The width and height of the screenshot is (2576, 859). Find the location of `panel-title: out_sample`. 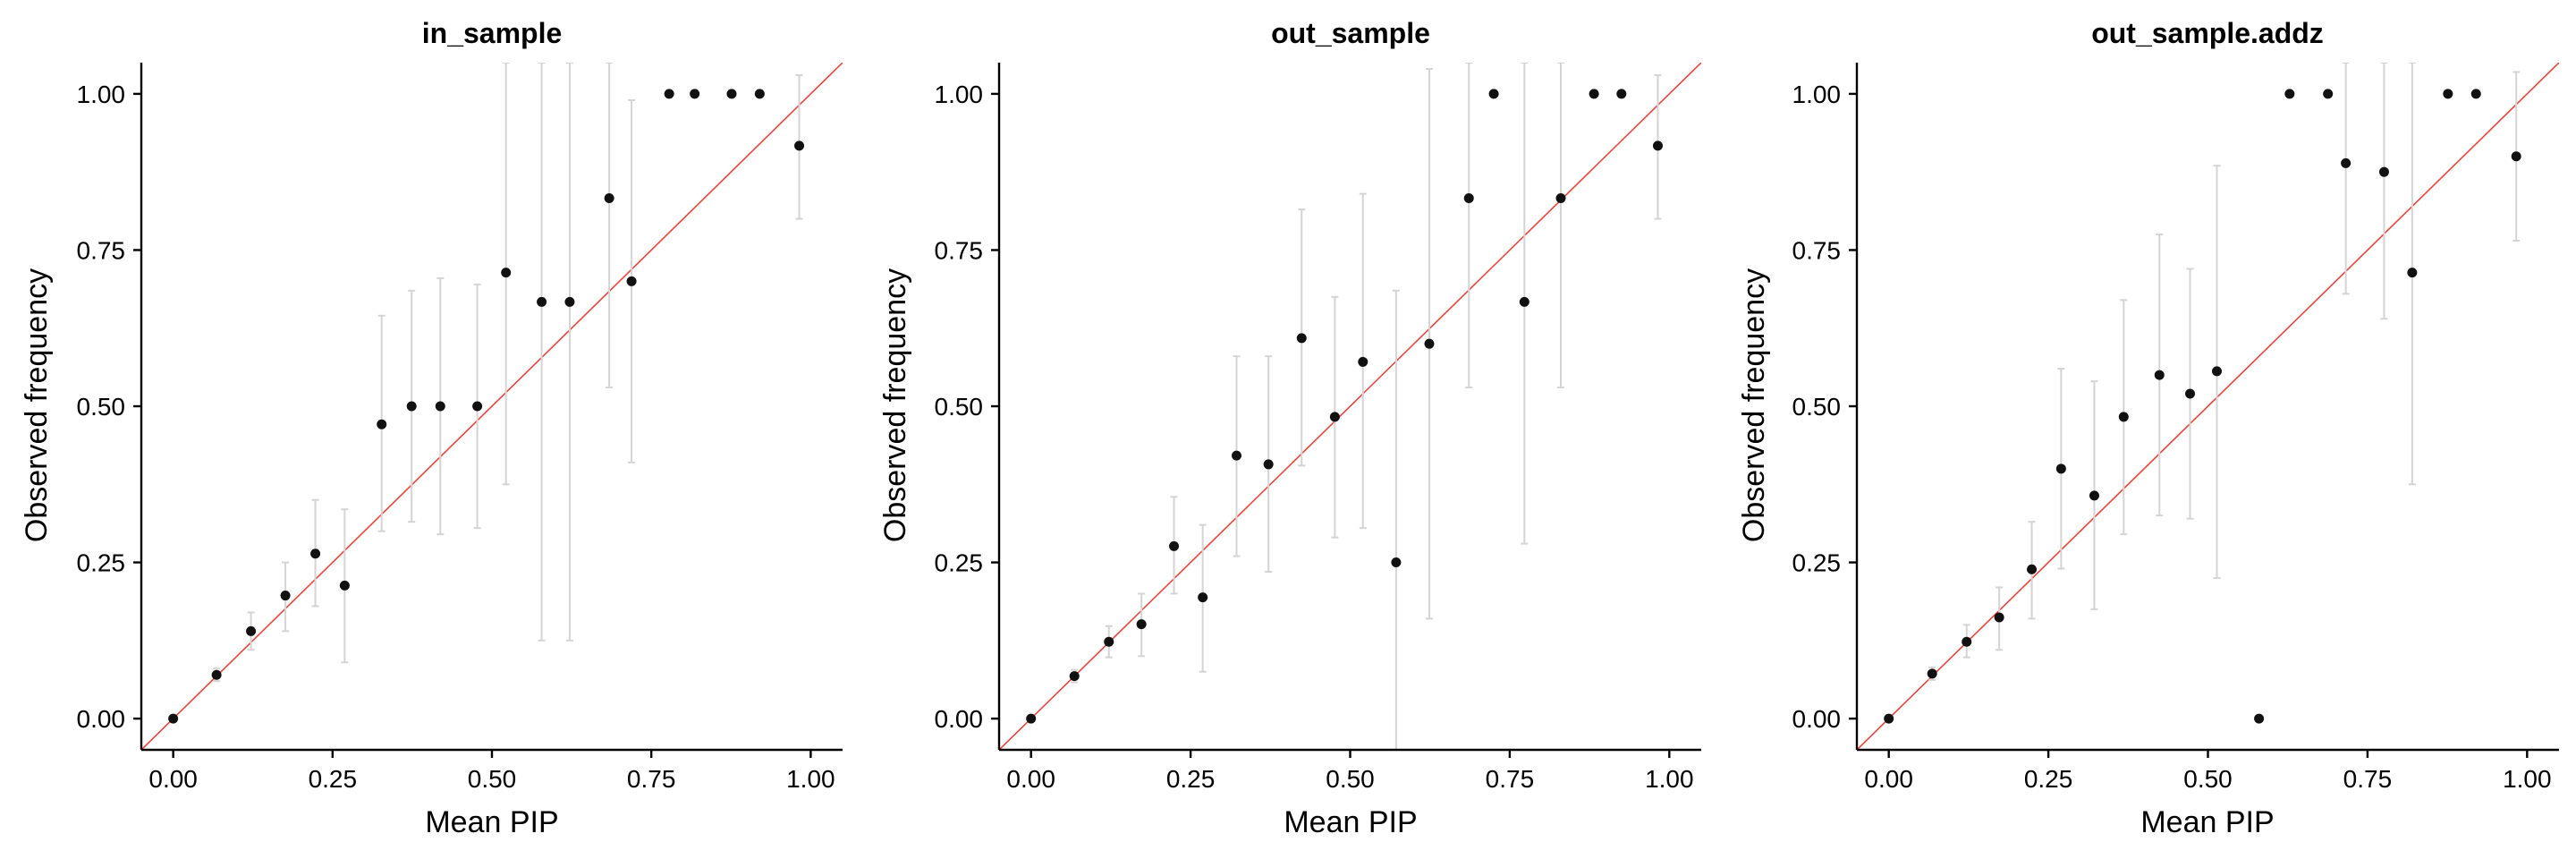

panel-title: out_sample is located at coordinates (1350, 33).